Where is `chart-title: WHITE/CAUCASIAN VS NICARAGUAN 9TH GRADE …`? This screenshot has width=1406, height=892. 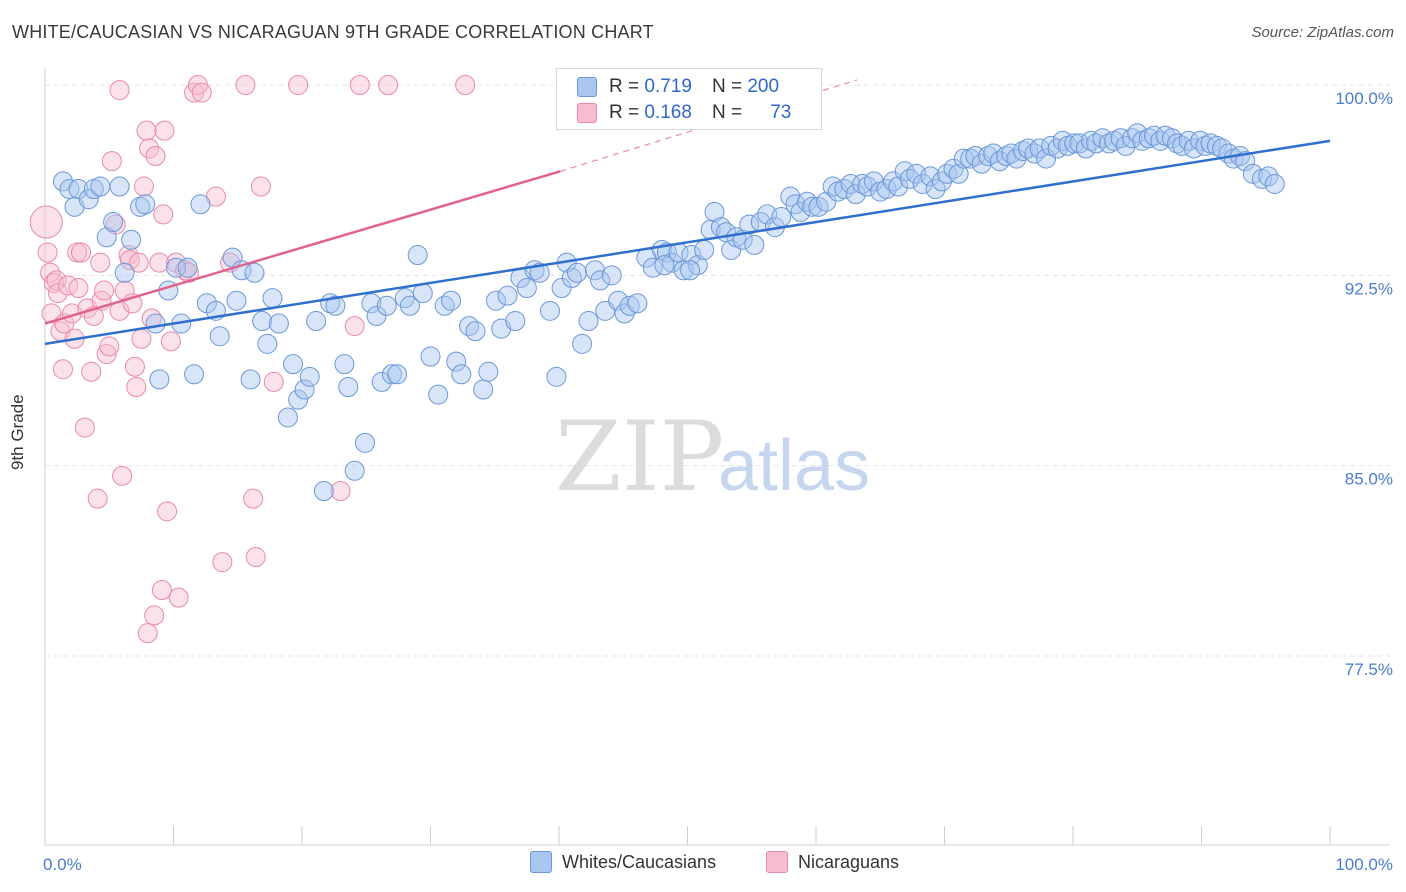
chart-title: WHITE/CAUCASIAN VS NICARAGUAN 9TH GRADE … is located at coordinates (333, 32).